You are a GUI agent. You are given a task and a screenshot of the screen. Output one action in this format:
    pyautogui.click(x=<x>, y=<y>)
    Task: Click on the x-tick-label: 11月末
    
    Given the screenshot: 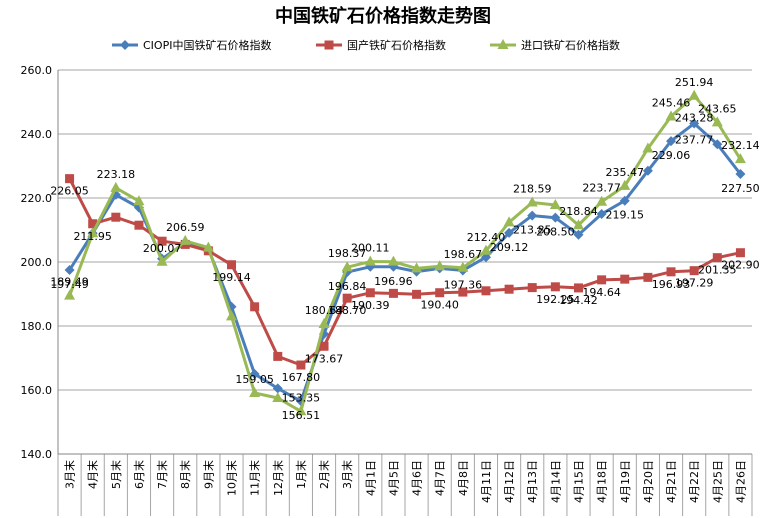 What is the action you would take?
    pyautogui.click(x=255, y=478)
    